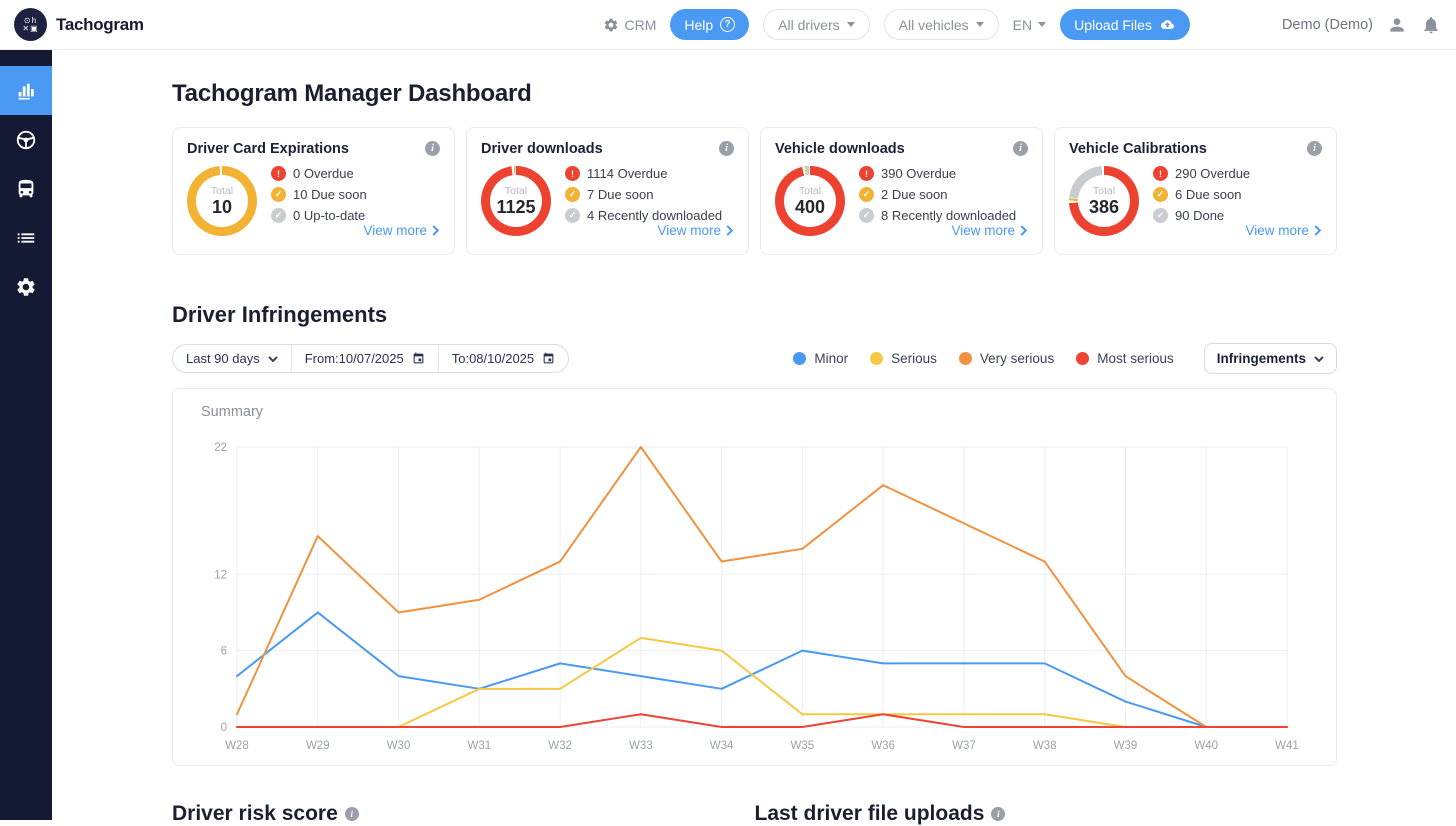  Describe the element at coordinates (941, 24) in the screenshot. I see `all-vehicles-dropdown: All vehicles` at that location.